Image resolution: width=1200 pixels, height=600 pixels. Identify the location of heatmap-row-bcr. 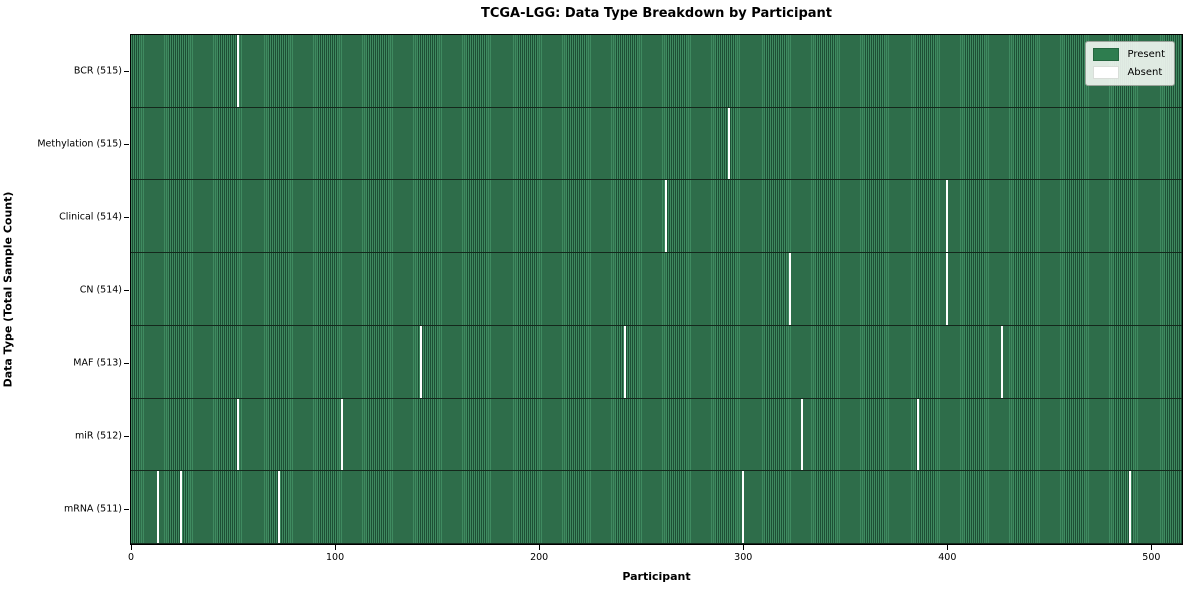
(656, 71).